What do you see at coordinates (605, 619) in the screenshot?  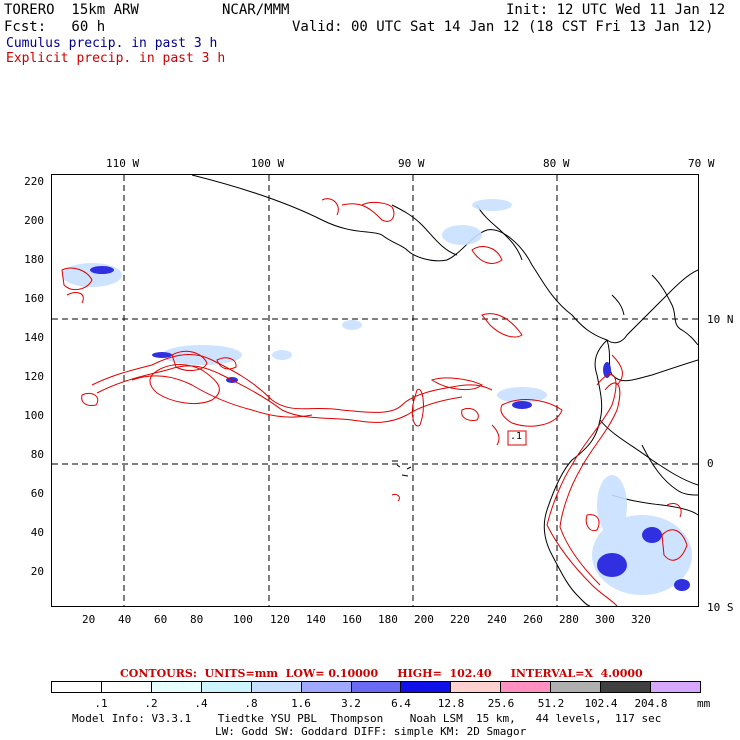 I see `x-tick-300: 300` at bounding box center [605, 619].